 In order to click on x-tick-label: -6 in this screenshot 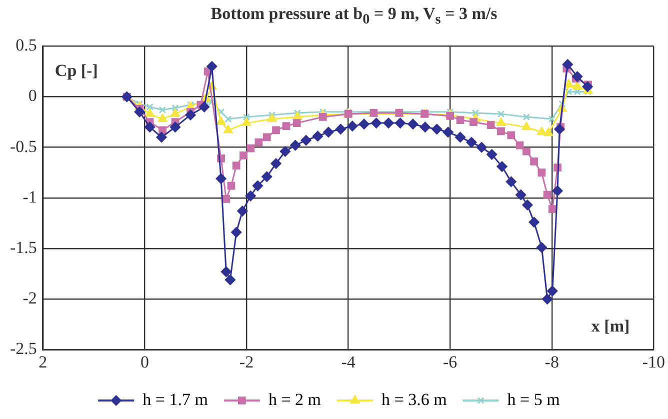, I will do `click(450, 362)`.